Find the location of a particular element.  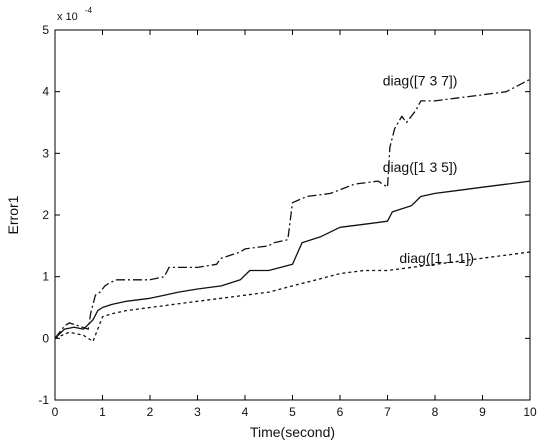

y-tick-label: 5 is located at coordinates (45, 30).